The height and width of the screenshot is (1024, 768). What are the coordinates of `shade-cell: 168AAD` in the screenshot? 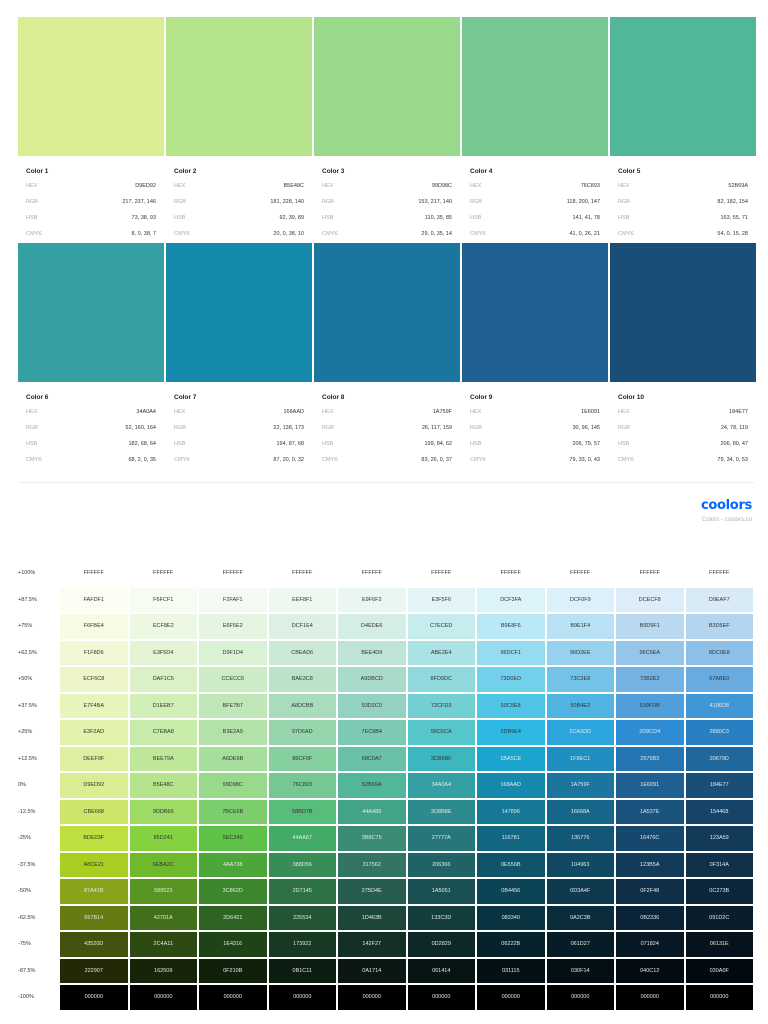 It's located at (511, 785).